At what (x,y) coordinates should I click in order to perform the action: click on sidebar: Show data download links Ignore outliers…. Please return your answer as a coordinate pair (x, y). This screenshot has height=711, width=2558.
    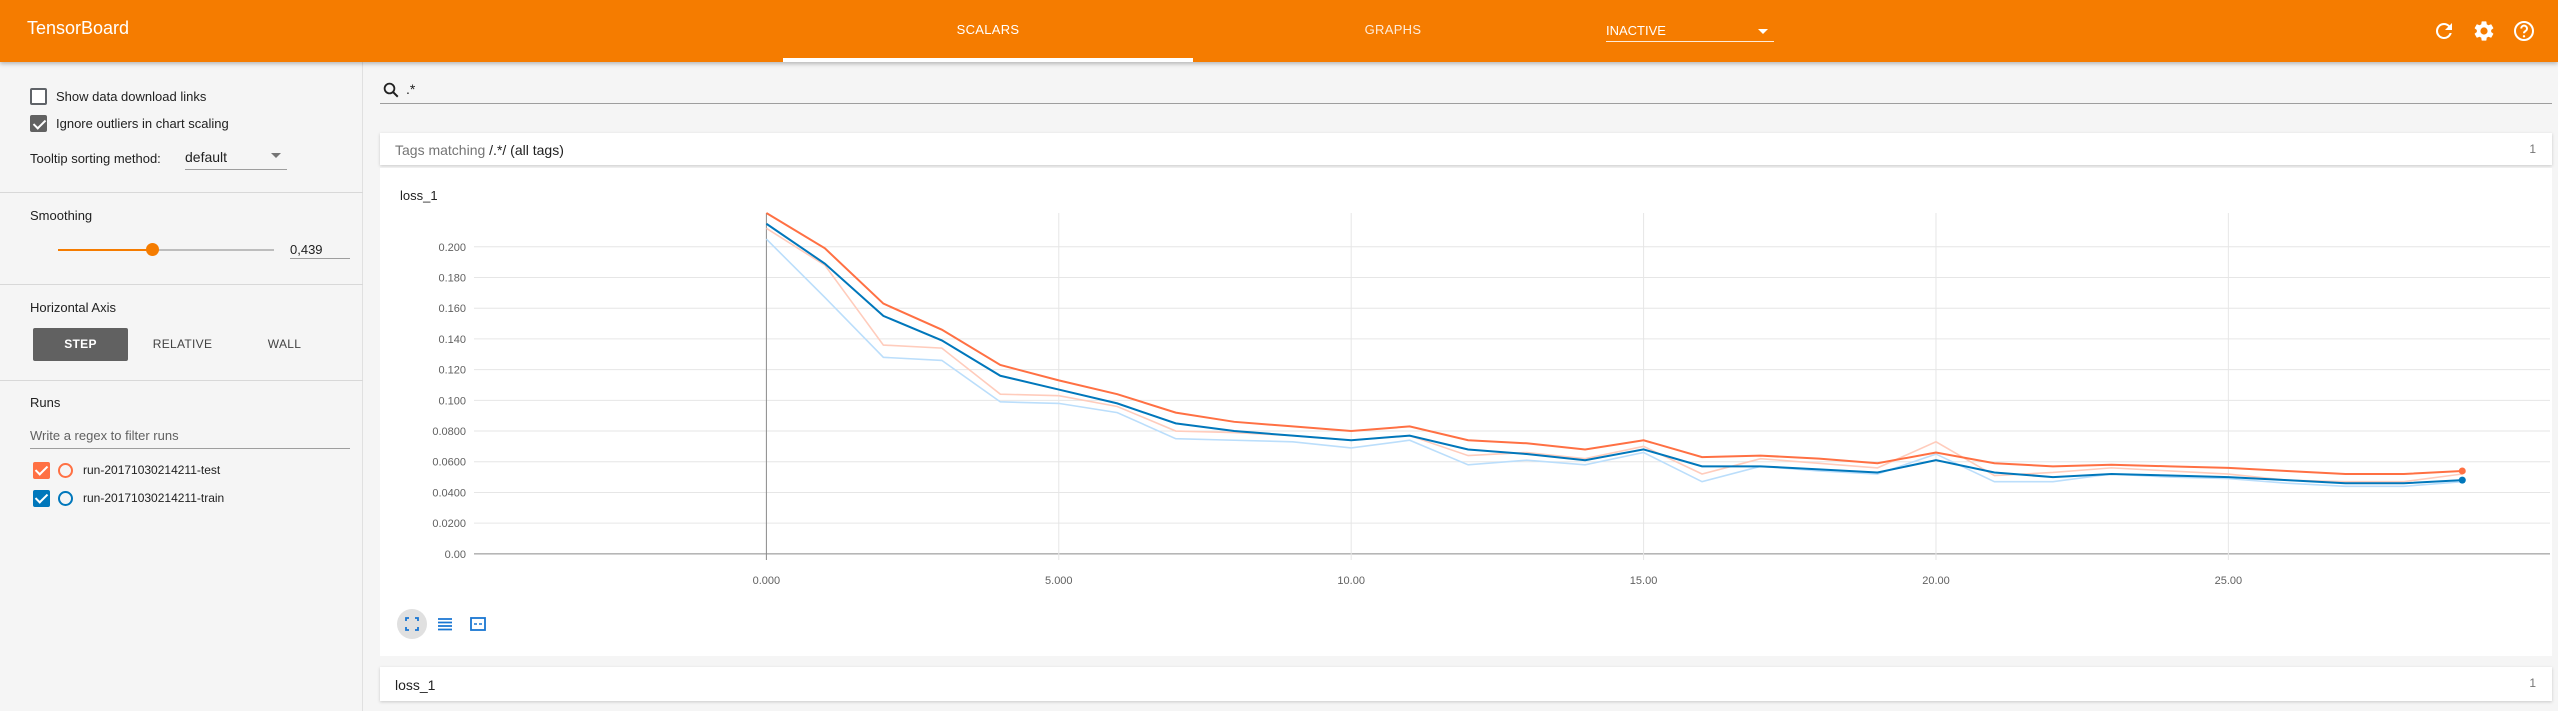
    Looking at the image, I should click on (181, 386).